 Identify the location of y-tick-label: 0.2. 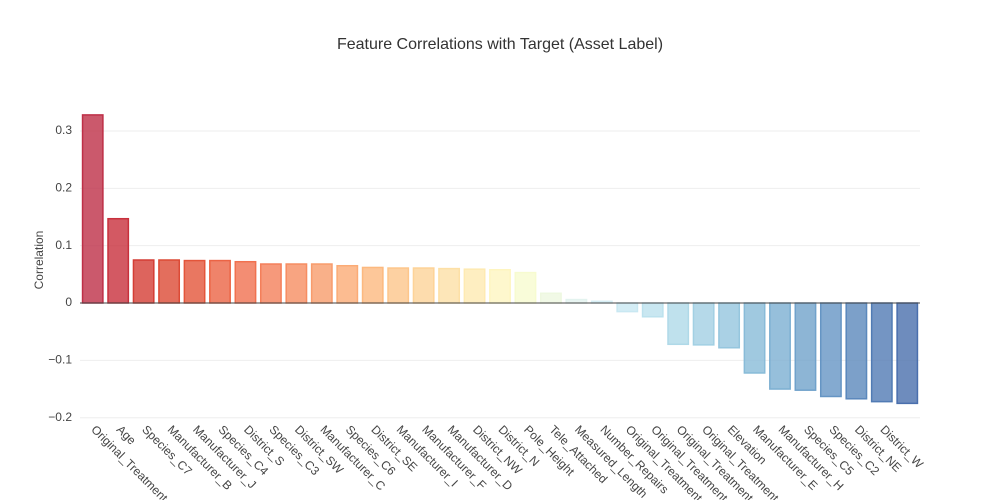
(63, 187).